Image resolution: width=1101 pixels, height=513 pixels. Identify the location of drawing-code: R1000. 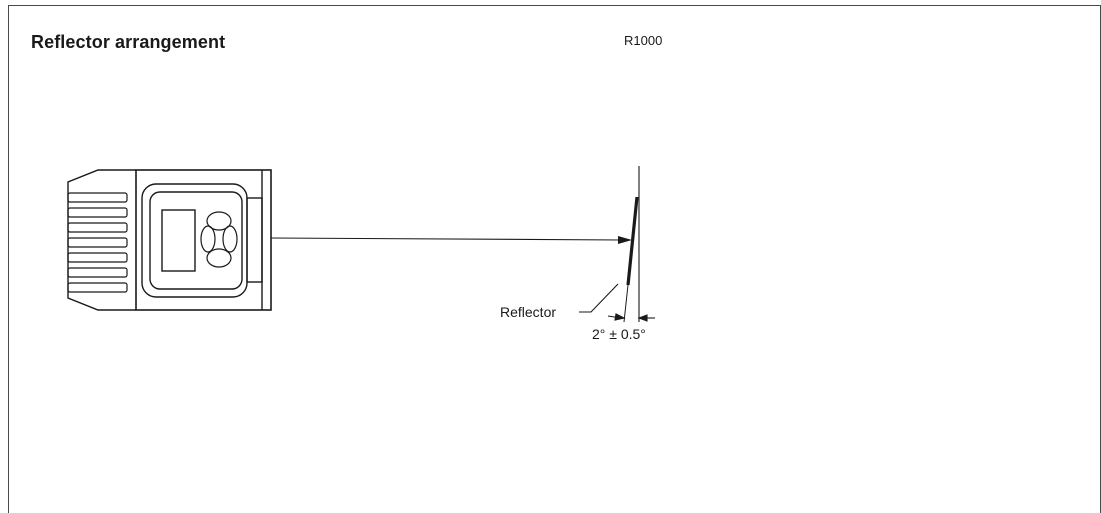
(643, 40).